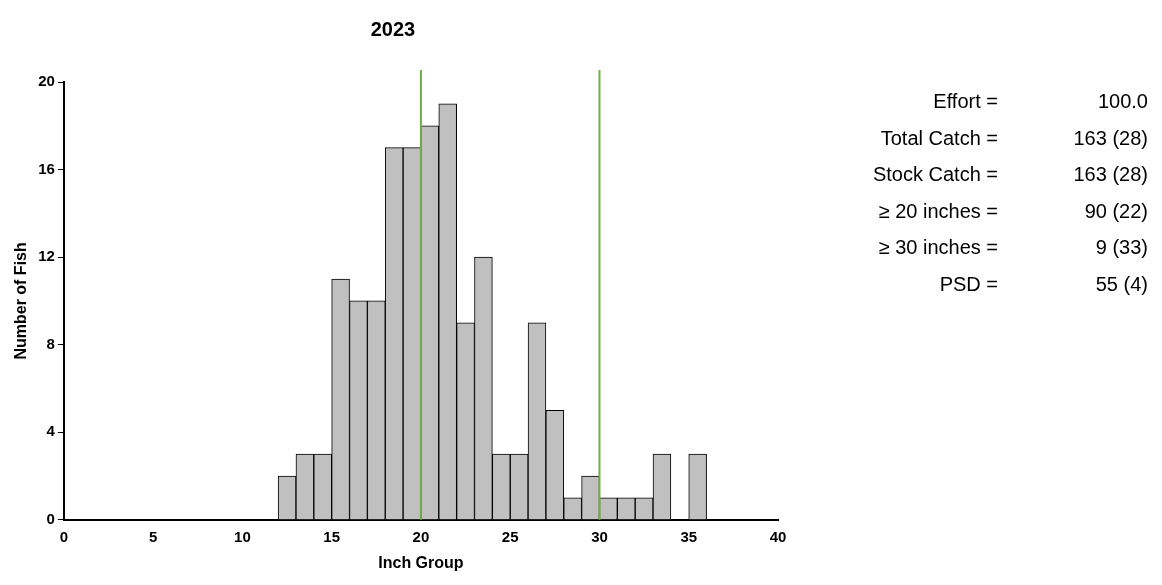  What do you see at coordinates (934, 175) in the screenshot?
I see `text: Stock Catch =` at bounding box center [934, 175].